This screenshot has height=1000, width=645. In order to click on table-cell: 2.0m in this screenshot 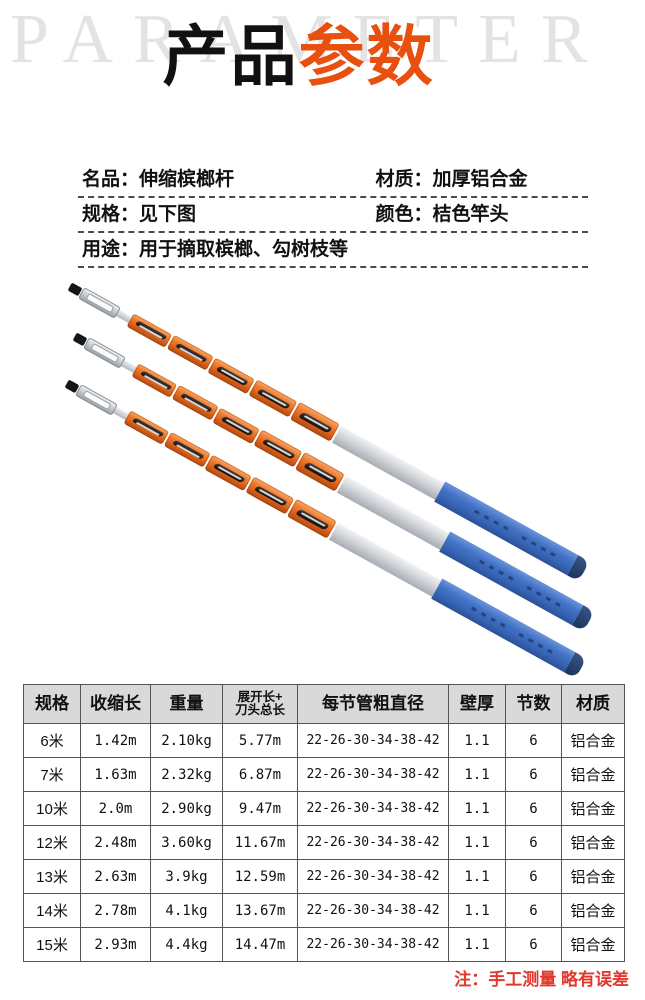, I will do `click(115, 808)`.